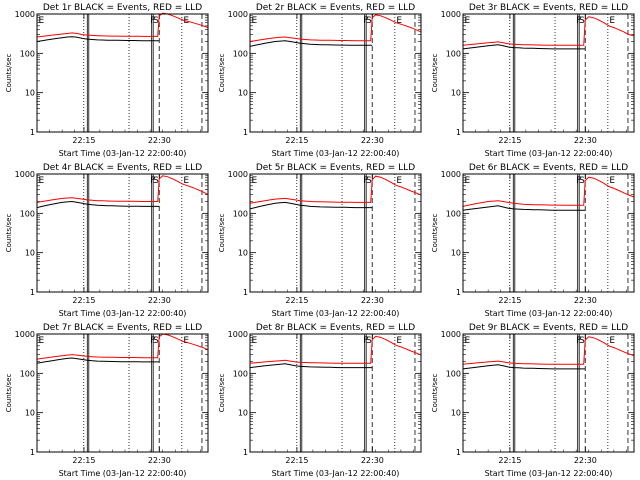  Describe the element at coordinates (548, 8) in the screenshot. I see `chart-title: Det 3r BLACK = Events, RED = LLD` at that location.